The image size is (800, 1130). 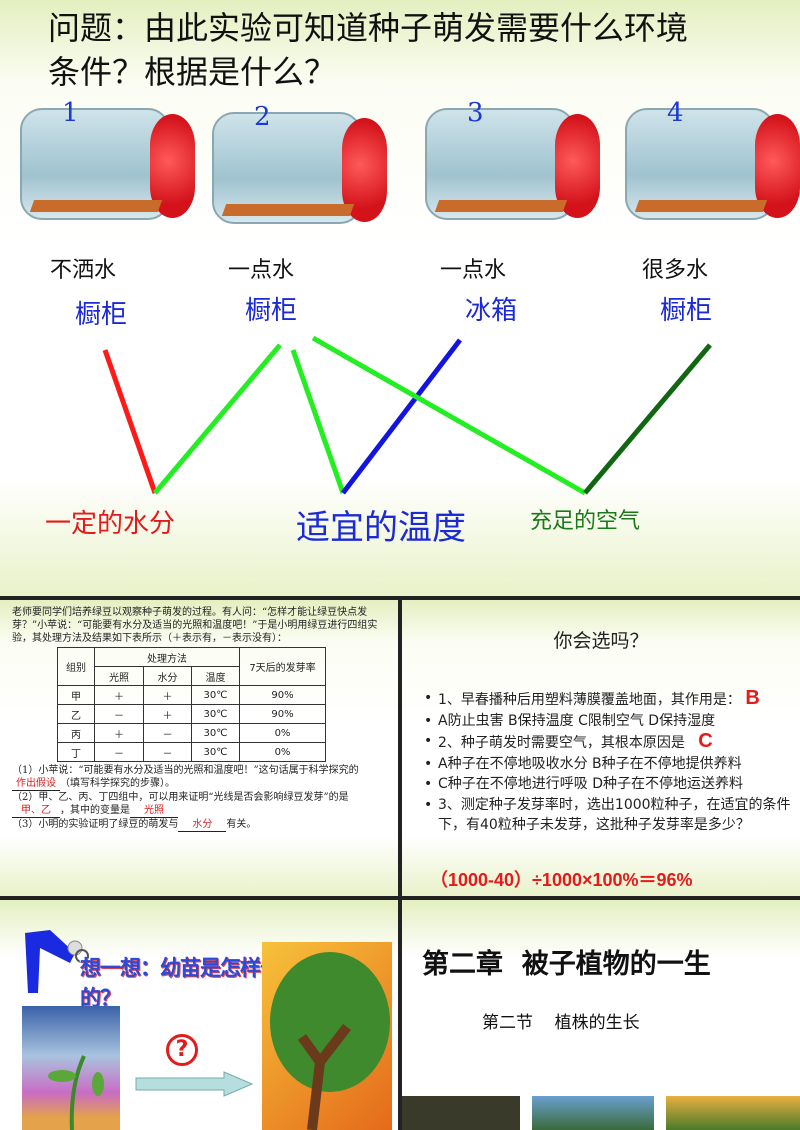 What do you see at coordinates (262, 117) in the screenshot?
I see `jar-number: 2` at bounding box center [262, 117].